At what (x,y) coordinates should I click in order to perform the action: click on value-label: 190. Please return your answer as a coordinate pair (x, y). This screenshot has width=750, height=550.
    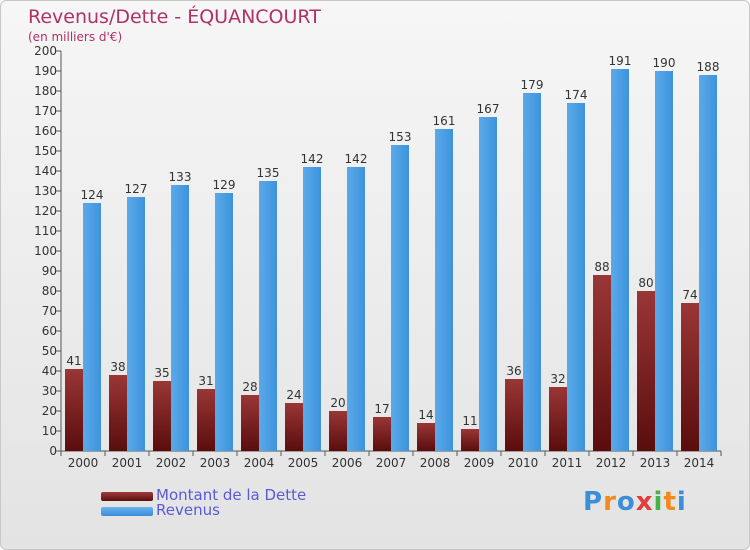
    Looking at the image, I should click on (664, 63).